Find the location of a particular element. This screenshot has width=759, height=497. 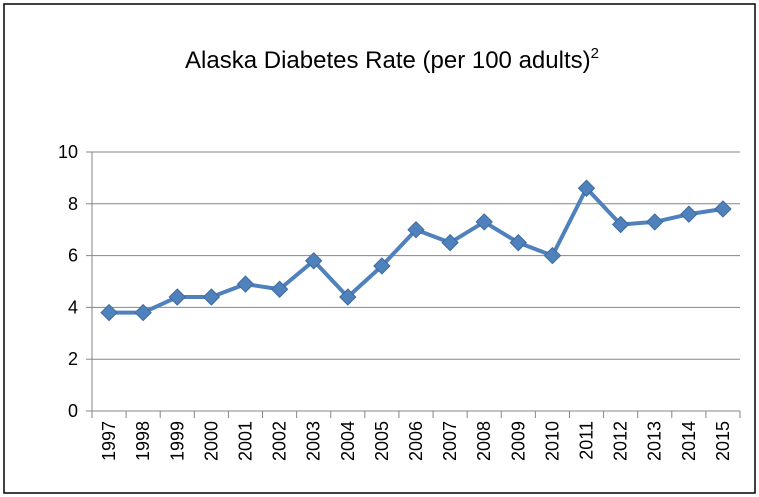

x-tick-label: 2000 is located at coordinates (211, 441).